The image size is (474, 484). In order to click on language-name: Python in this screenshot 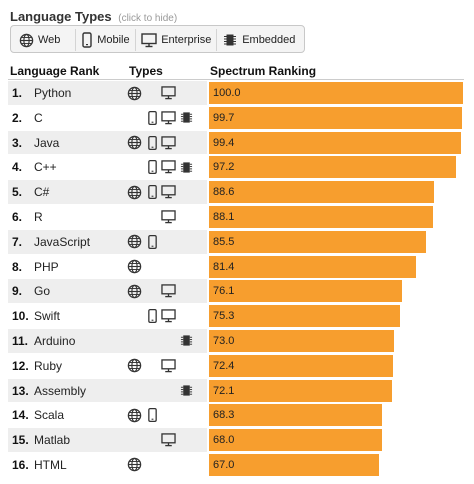, I will do `click(53, 93)`.